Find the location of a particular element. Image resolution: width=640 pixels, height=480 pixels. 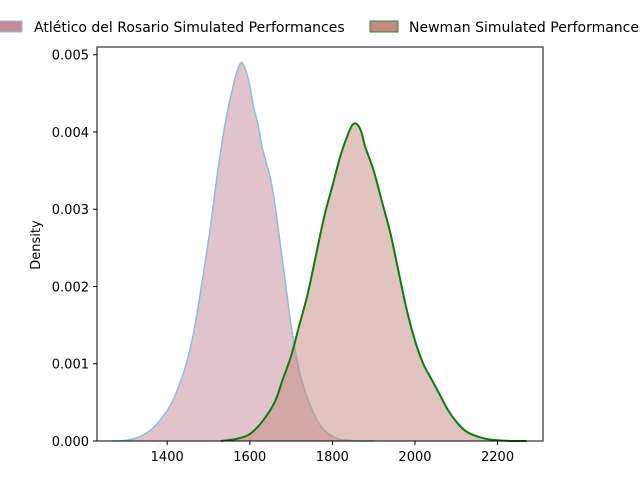

y-tick-label: 0.002 is located at coordinates (70, 287).